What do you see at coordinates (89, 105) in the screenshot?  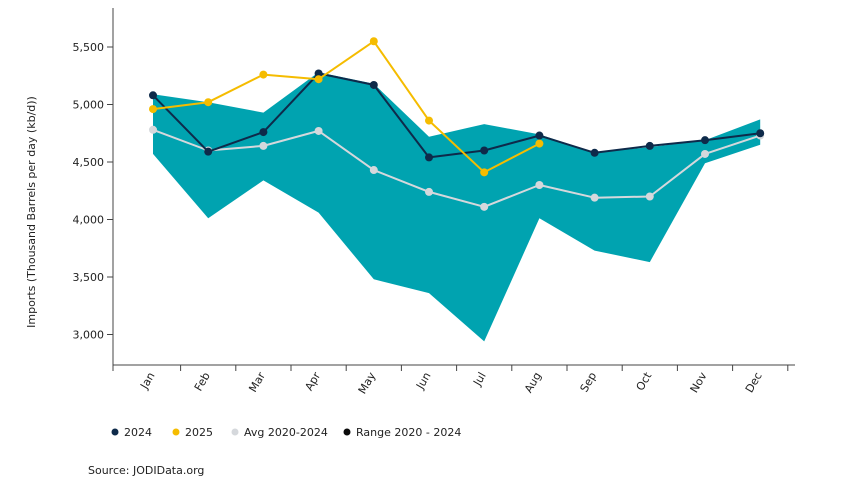 I see `y-tick-label: 5,000` at bounding box center [89, 105].